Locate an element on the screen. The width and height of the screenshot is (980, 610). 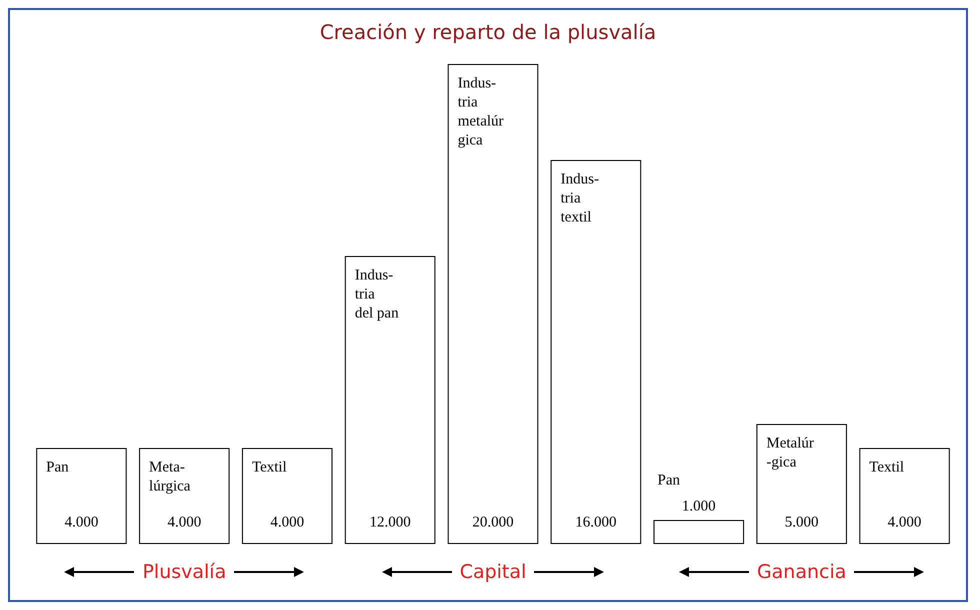
x-tick-label: Indus- tria del pan is located at coordinates (377, 295).